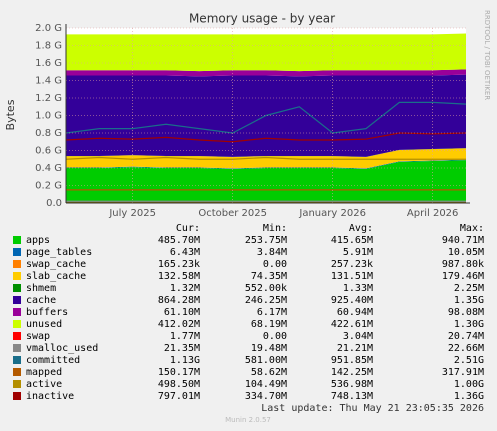  I want to click on y-tick-label: 0.8 G, so click(48, 133).